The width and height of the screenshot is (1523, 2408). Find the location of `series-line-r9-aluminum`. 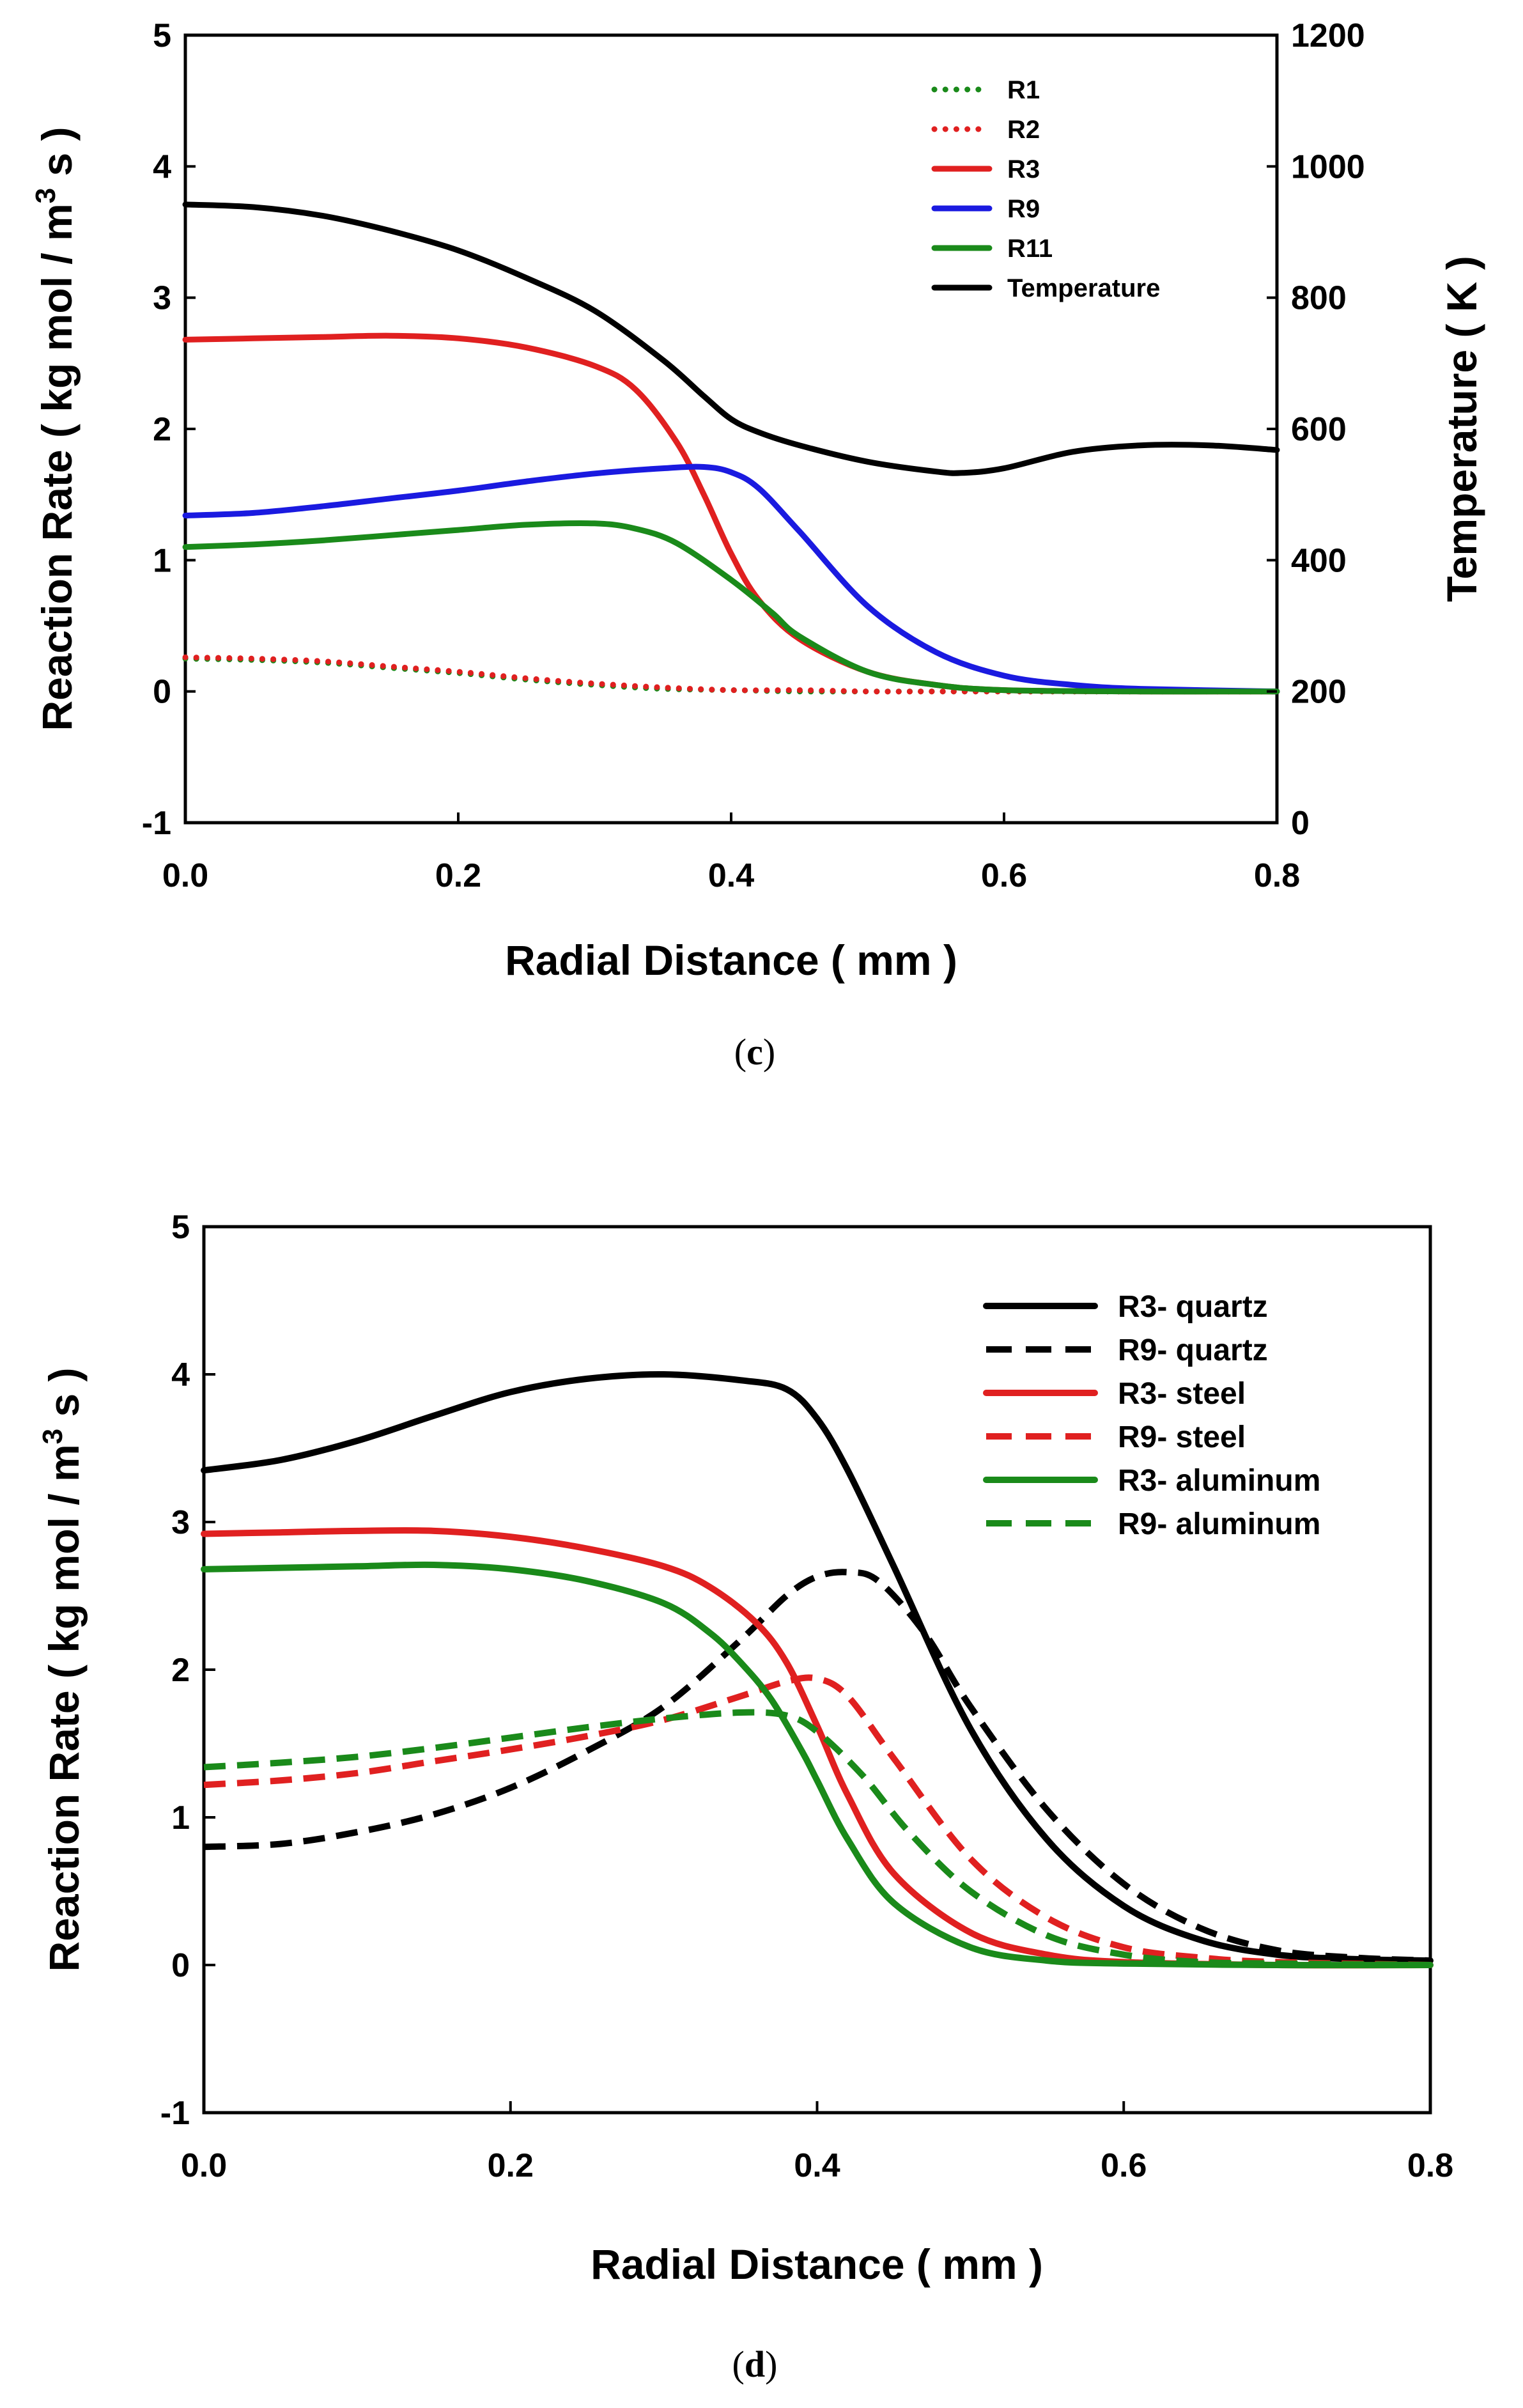

series-line-r9-aluminum is located at coordinates (817, 1838).